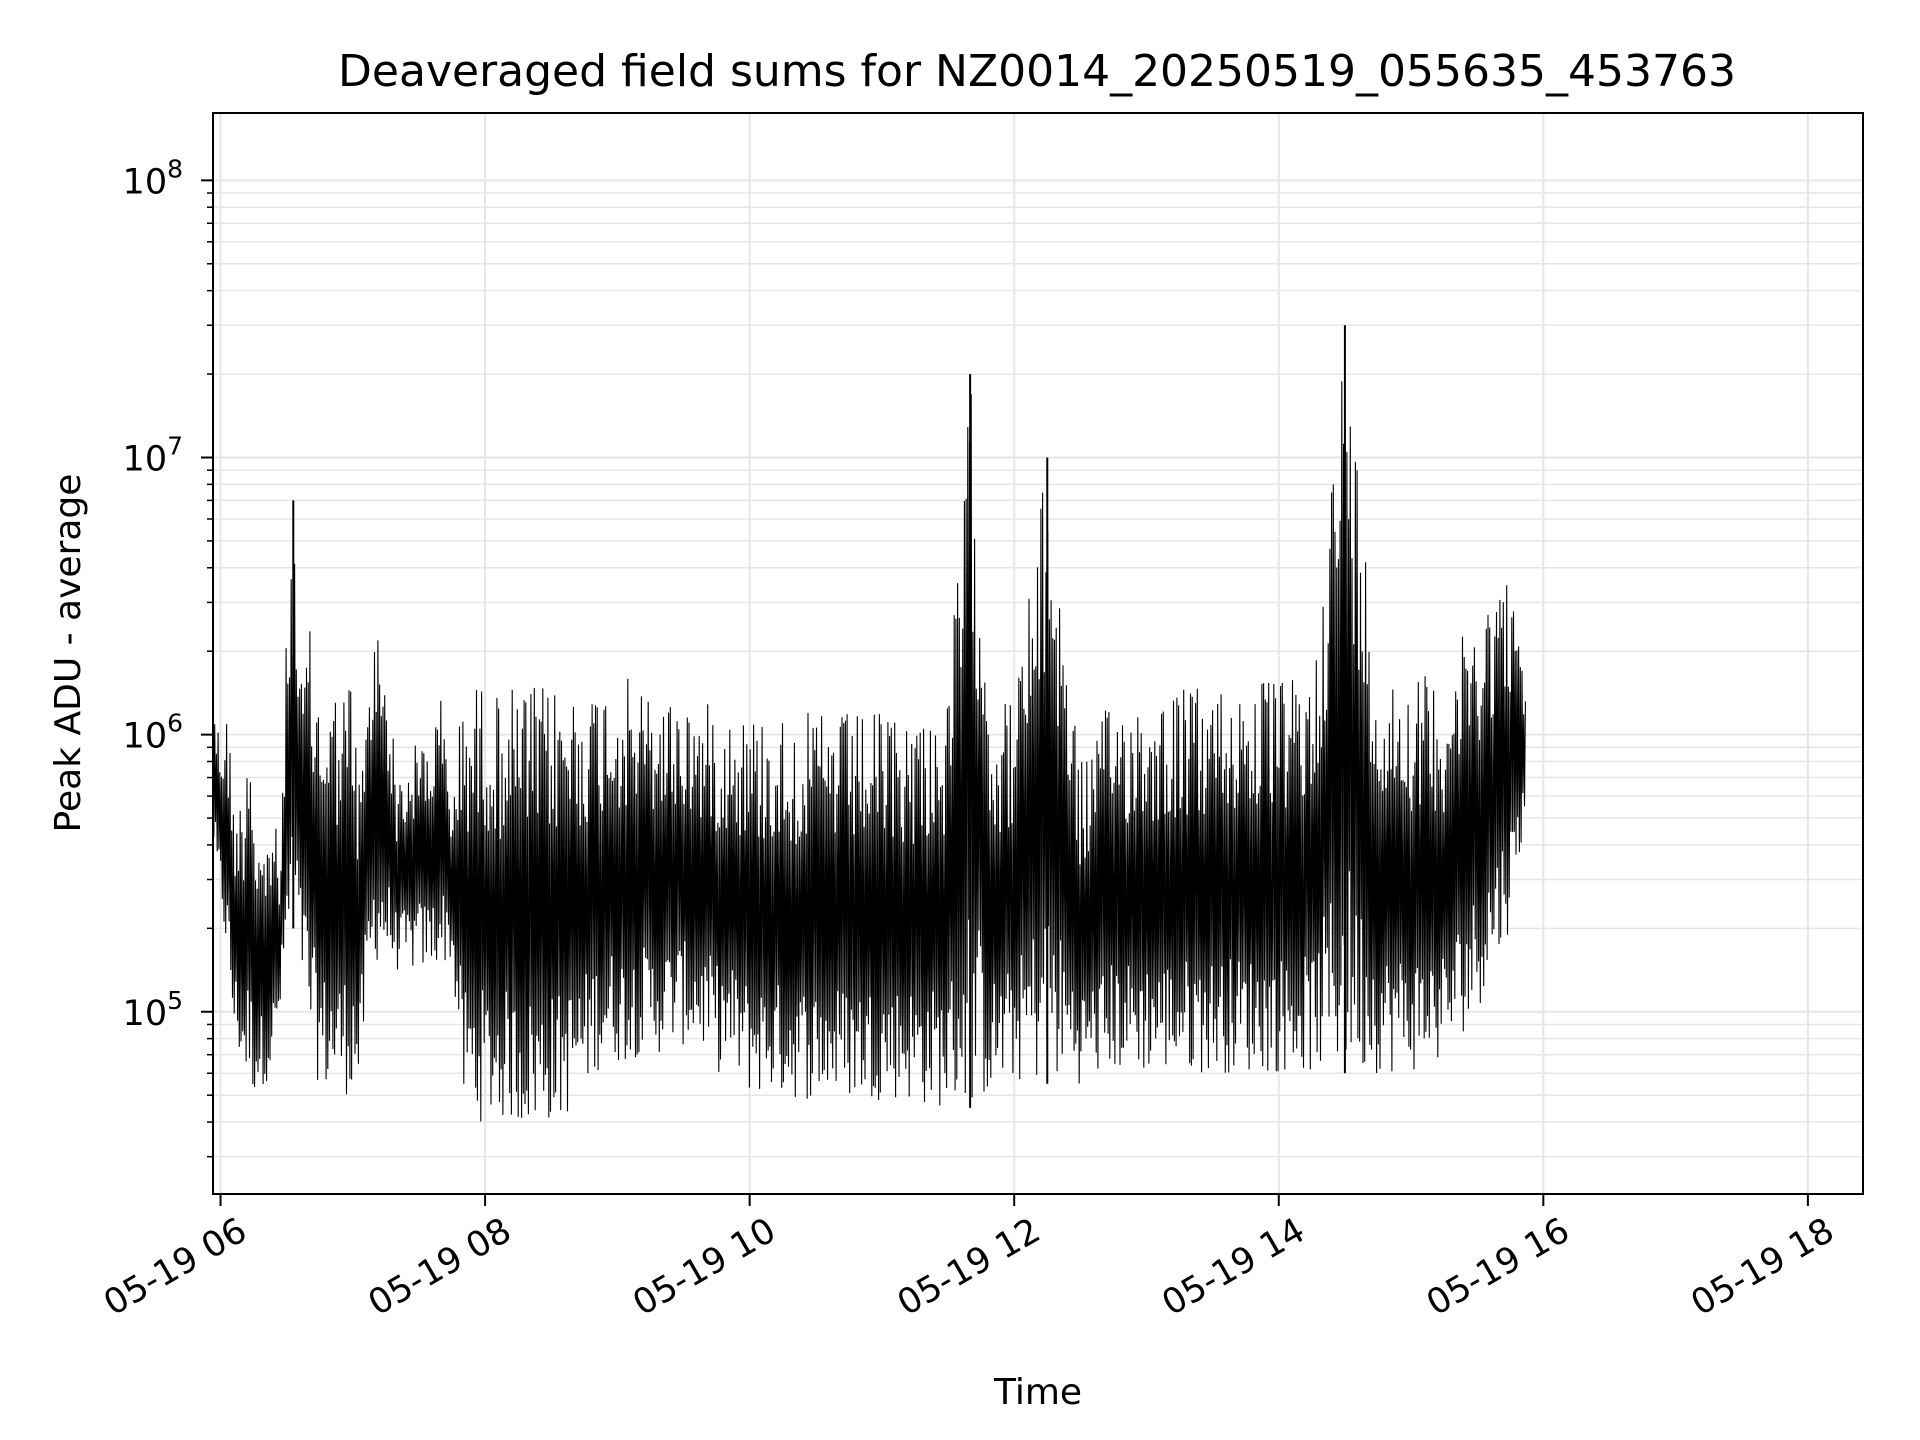 The image size is (1920, 1440). What do you see at coordinates (68, 653) in the screenshot?
I see `y-axis-title: Peak ADU - average` at bounding box center [68, 653].